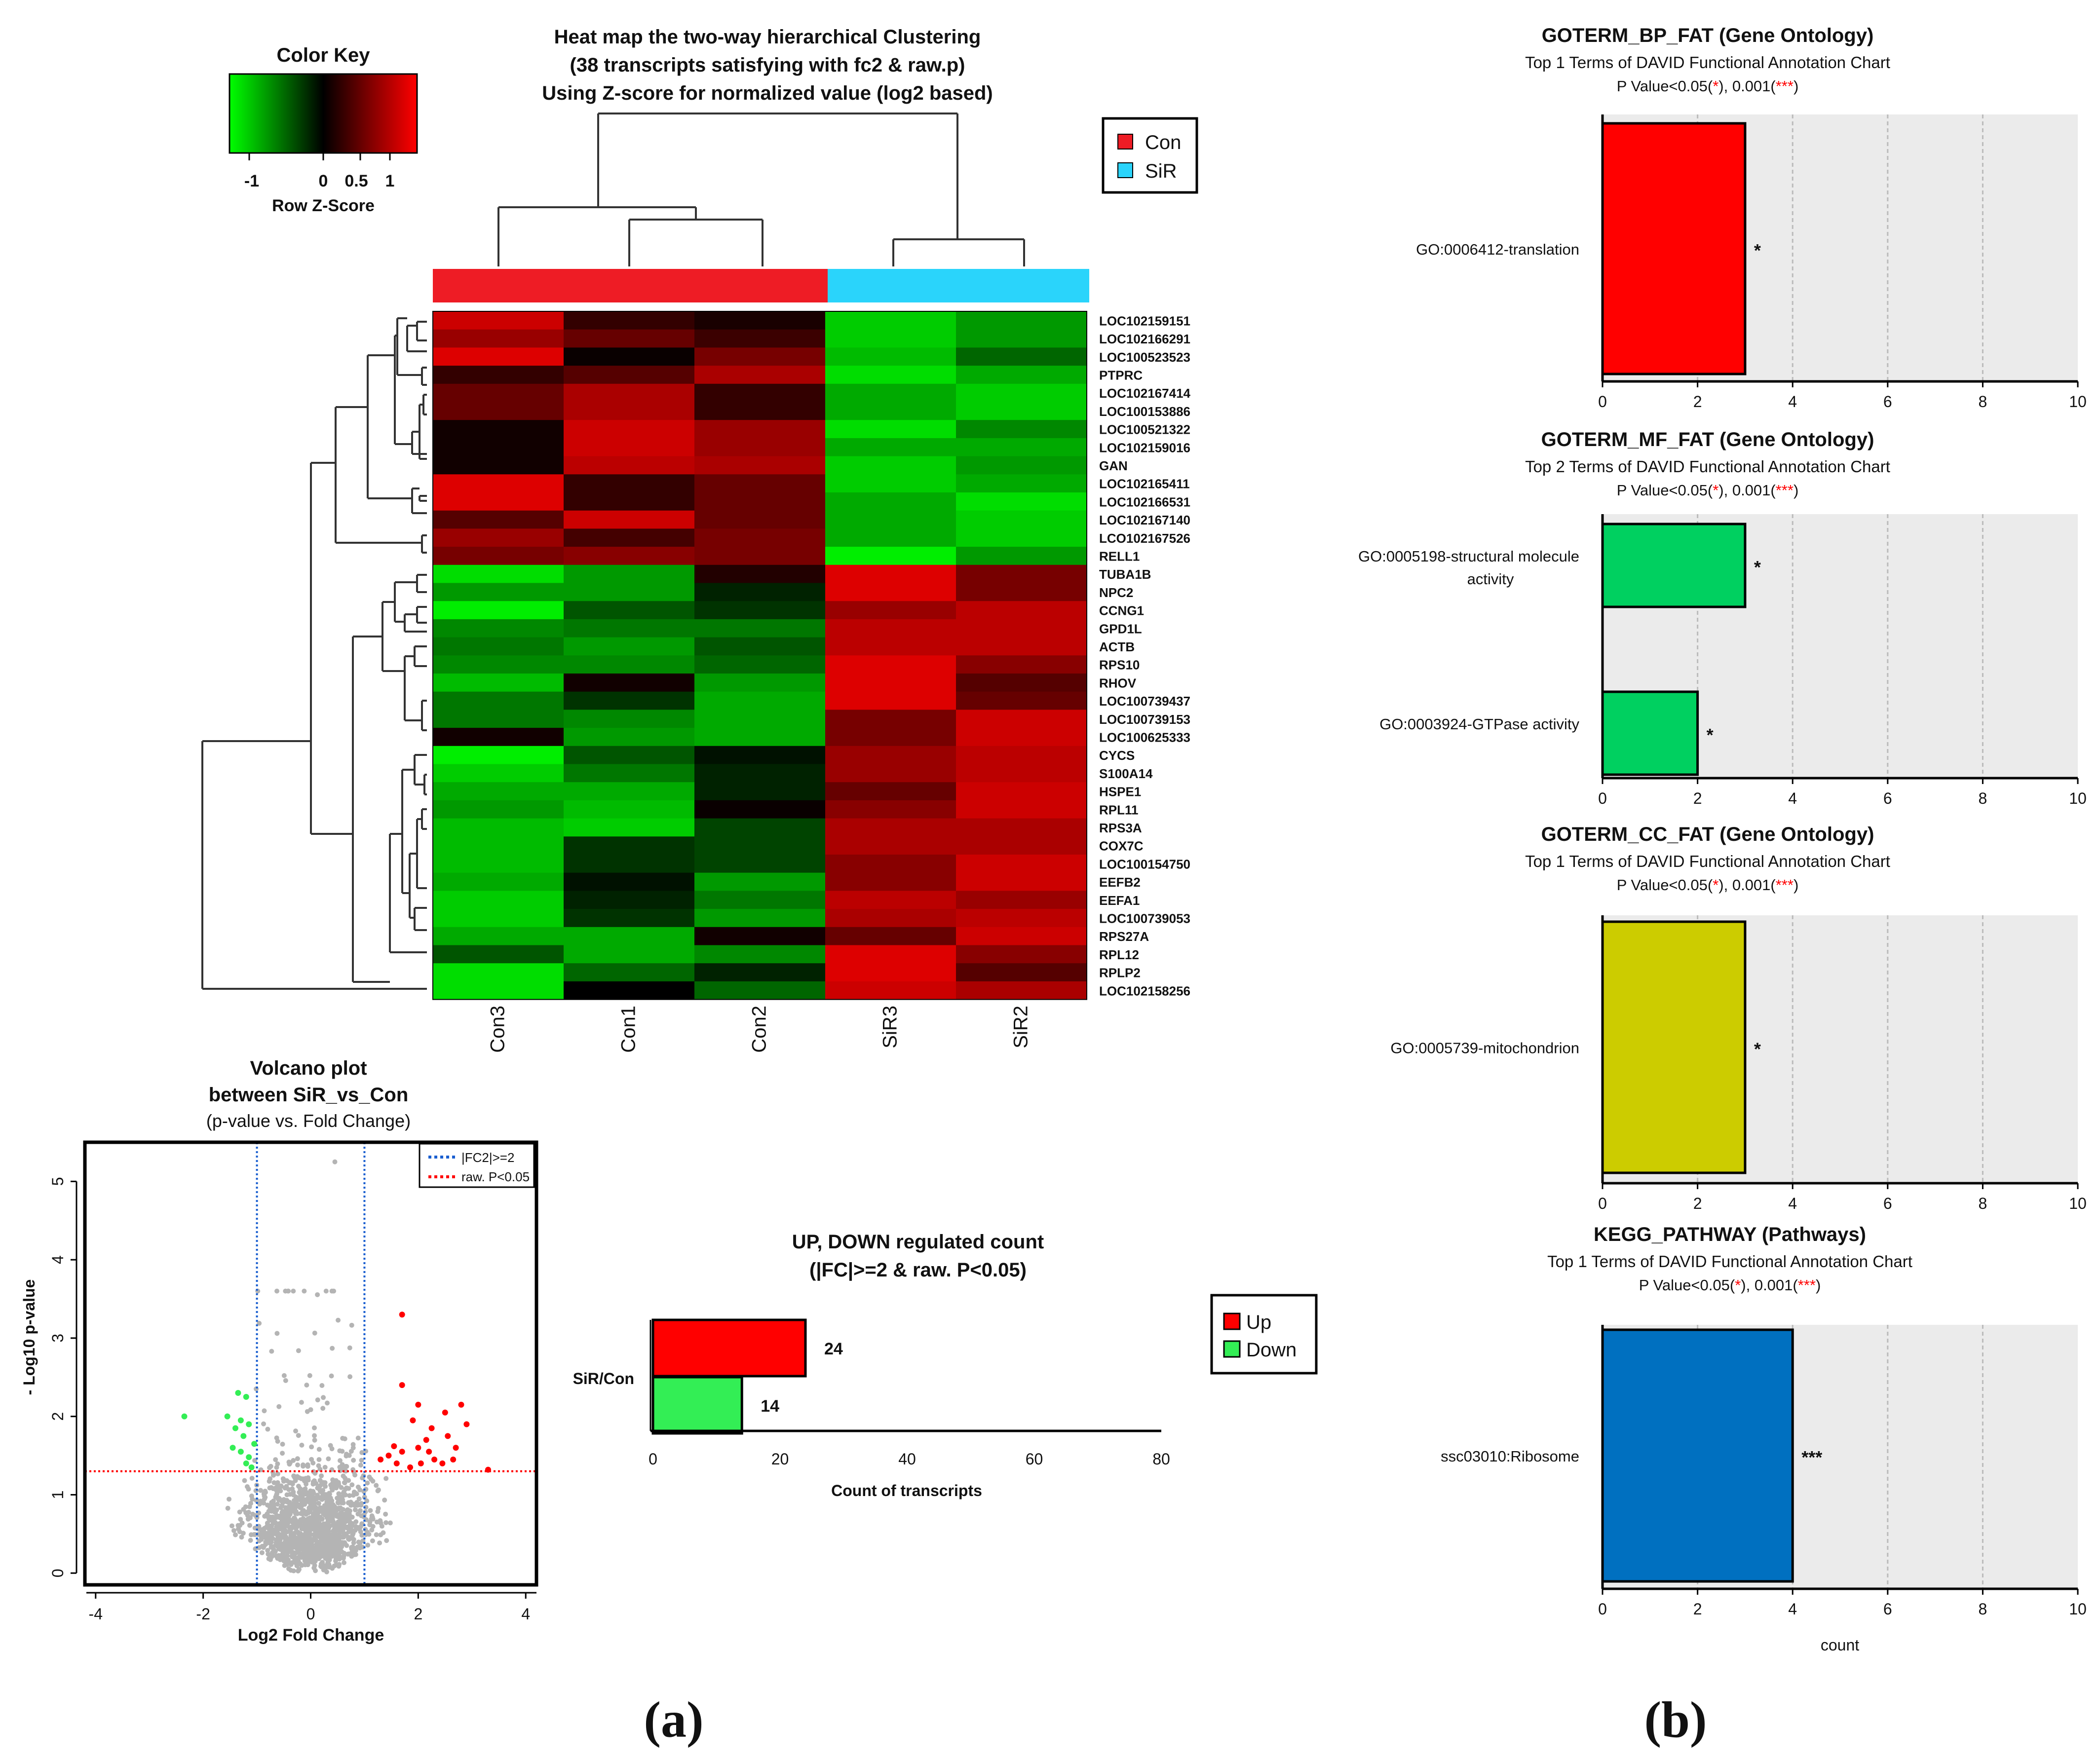 The height and width of the screenshot is (1761, 2100). I want to click on group-legend-swatch-sir, so click(1125, 170).